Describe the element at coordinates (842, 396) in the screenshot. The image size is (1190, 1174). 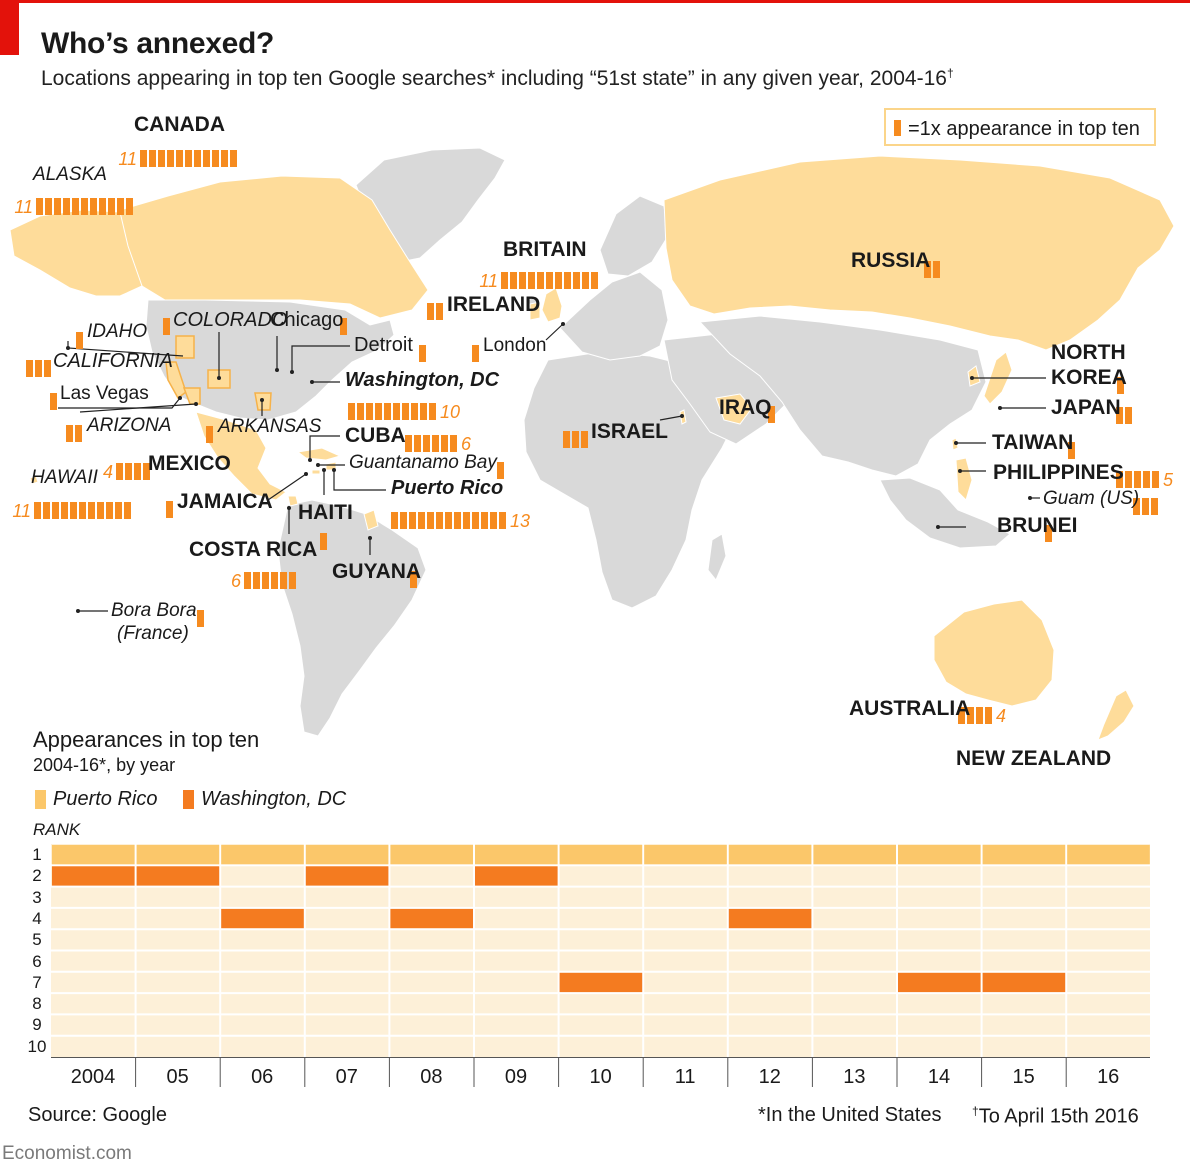
I see `asia-shape` at that location.